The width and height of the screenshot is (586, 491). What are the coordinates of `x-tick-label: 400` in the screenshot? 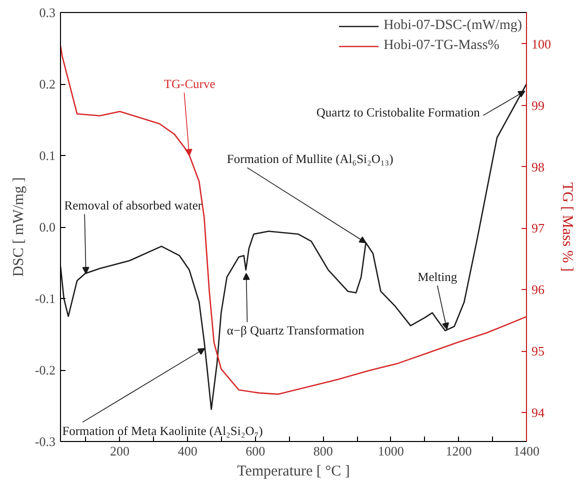 It's located at (188, 451).